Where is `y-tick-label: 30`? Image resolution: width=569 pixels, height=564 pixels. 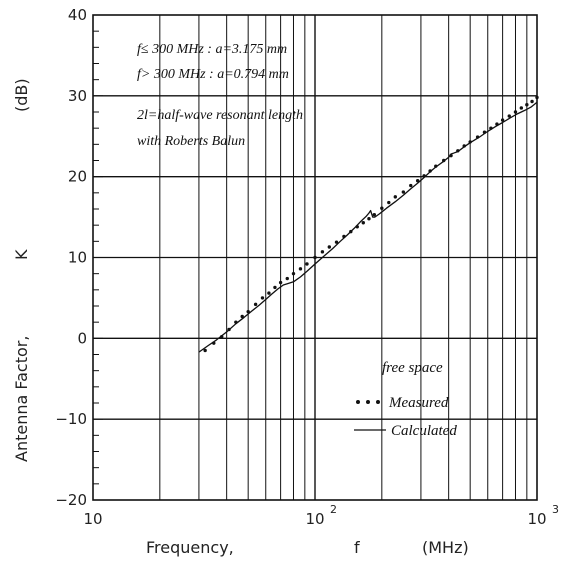
y-tick-label: 30 is located at coordinates (77, 96).